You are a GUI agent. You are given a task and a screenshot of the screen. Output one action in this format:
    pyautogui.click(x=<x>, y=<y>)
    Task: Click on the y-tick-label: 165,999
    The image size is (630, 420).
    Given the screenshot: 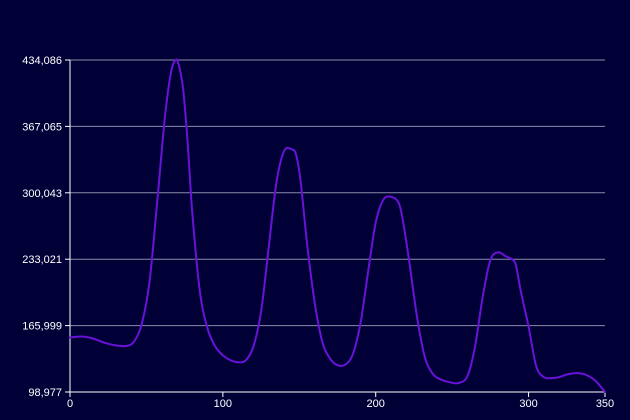 What is the action you would take?
    pyautogui.click(x=42, y=327)
    